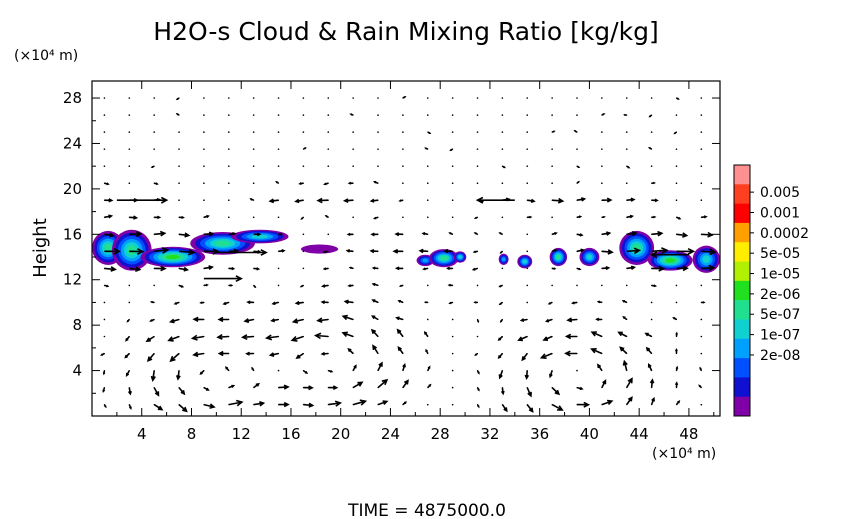 Image resolution: width=854 pixels, height=519 pixels. Describe the element at coordinates (77, 371) in the screenshot. I see `y-tick-label: 4` at that location.